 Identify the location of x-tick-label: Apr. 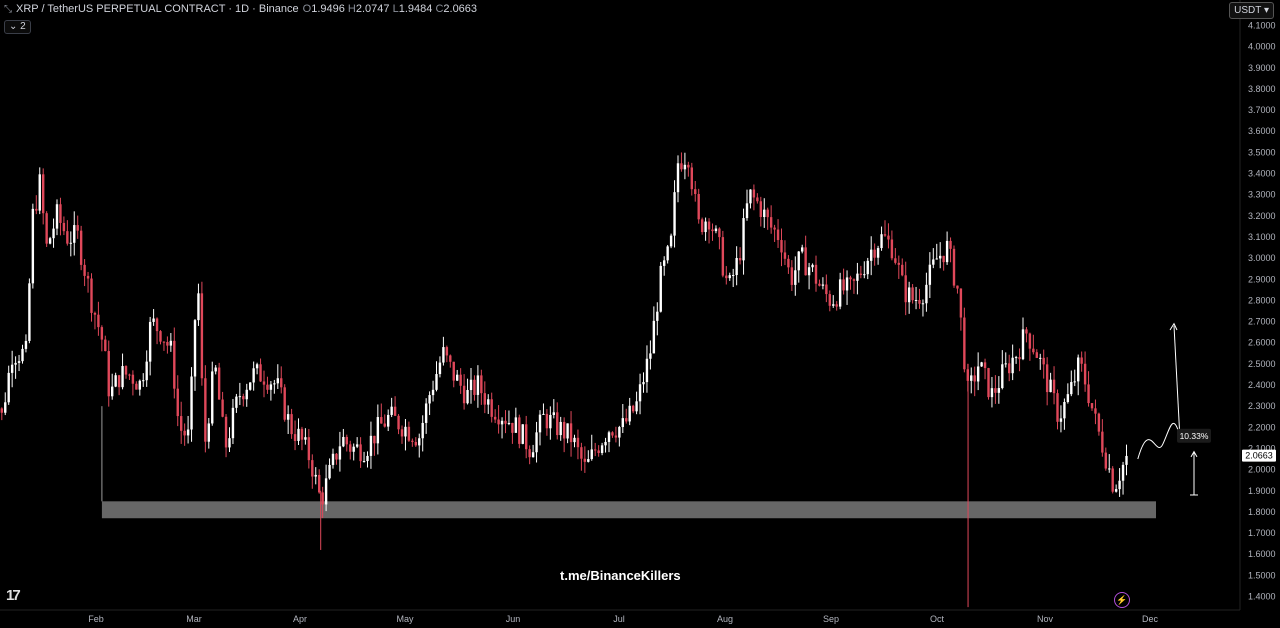
(300, 619).